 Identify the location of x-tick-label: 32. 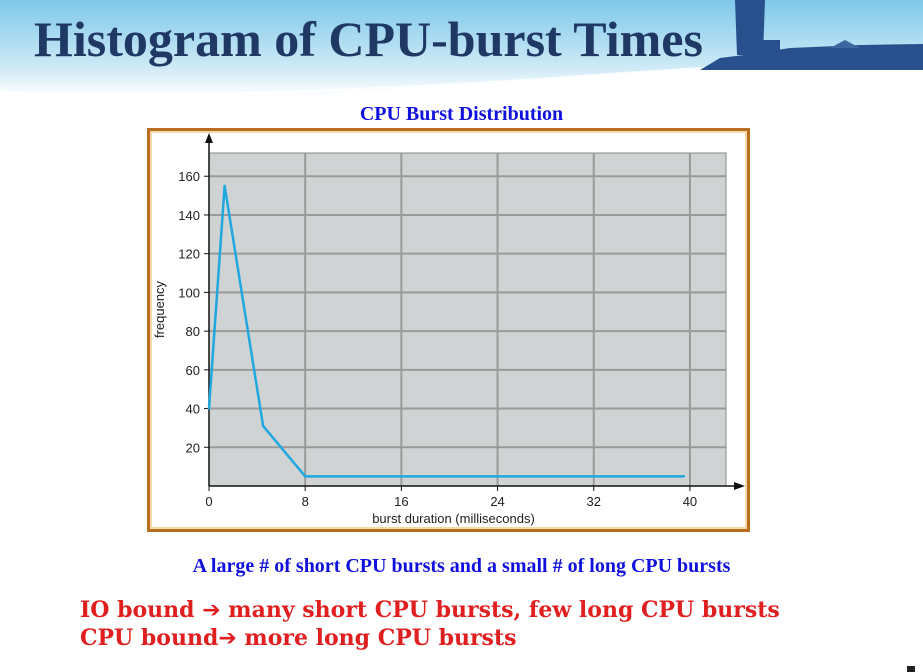
(594, 501).